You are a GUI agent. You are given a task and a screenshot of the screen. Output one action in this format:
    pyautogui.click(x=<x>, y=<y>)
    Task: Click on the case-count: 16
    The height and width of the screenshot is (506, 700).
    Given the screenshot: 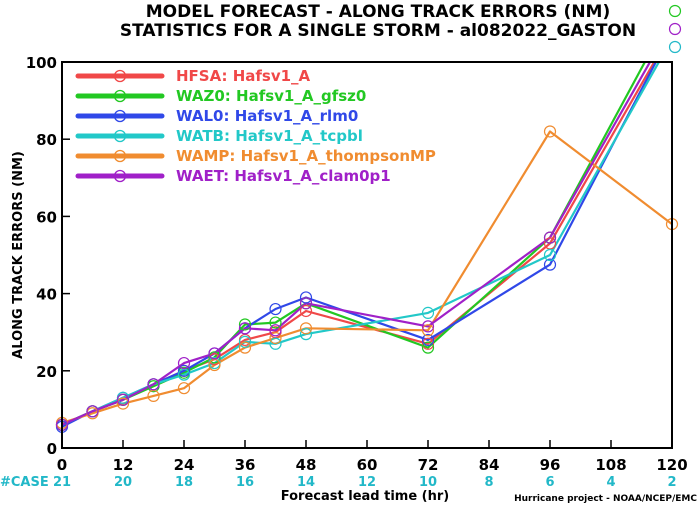 What is the action you would take?
    pyautogui.click(x=245, y=482)
    